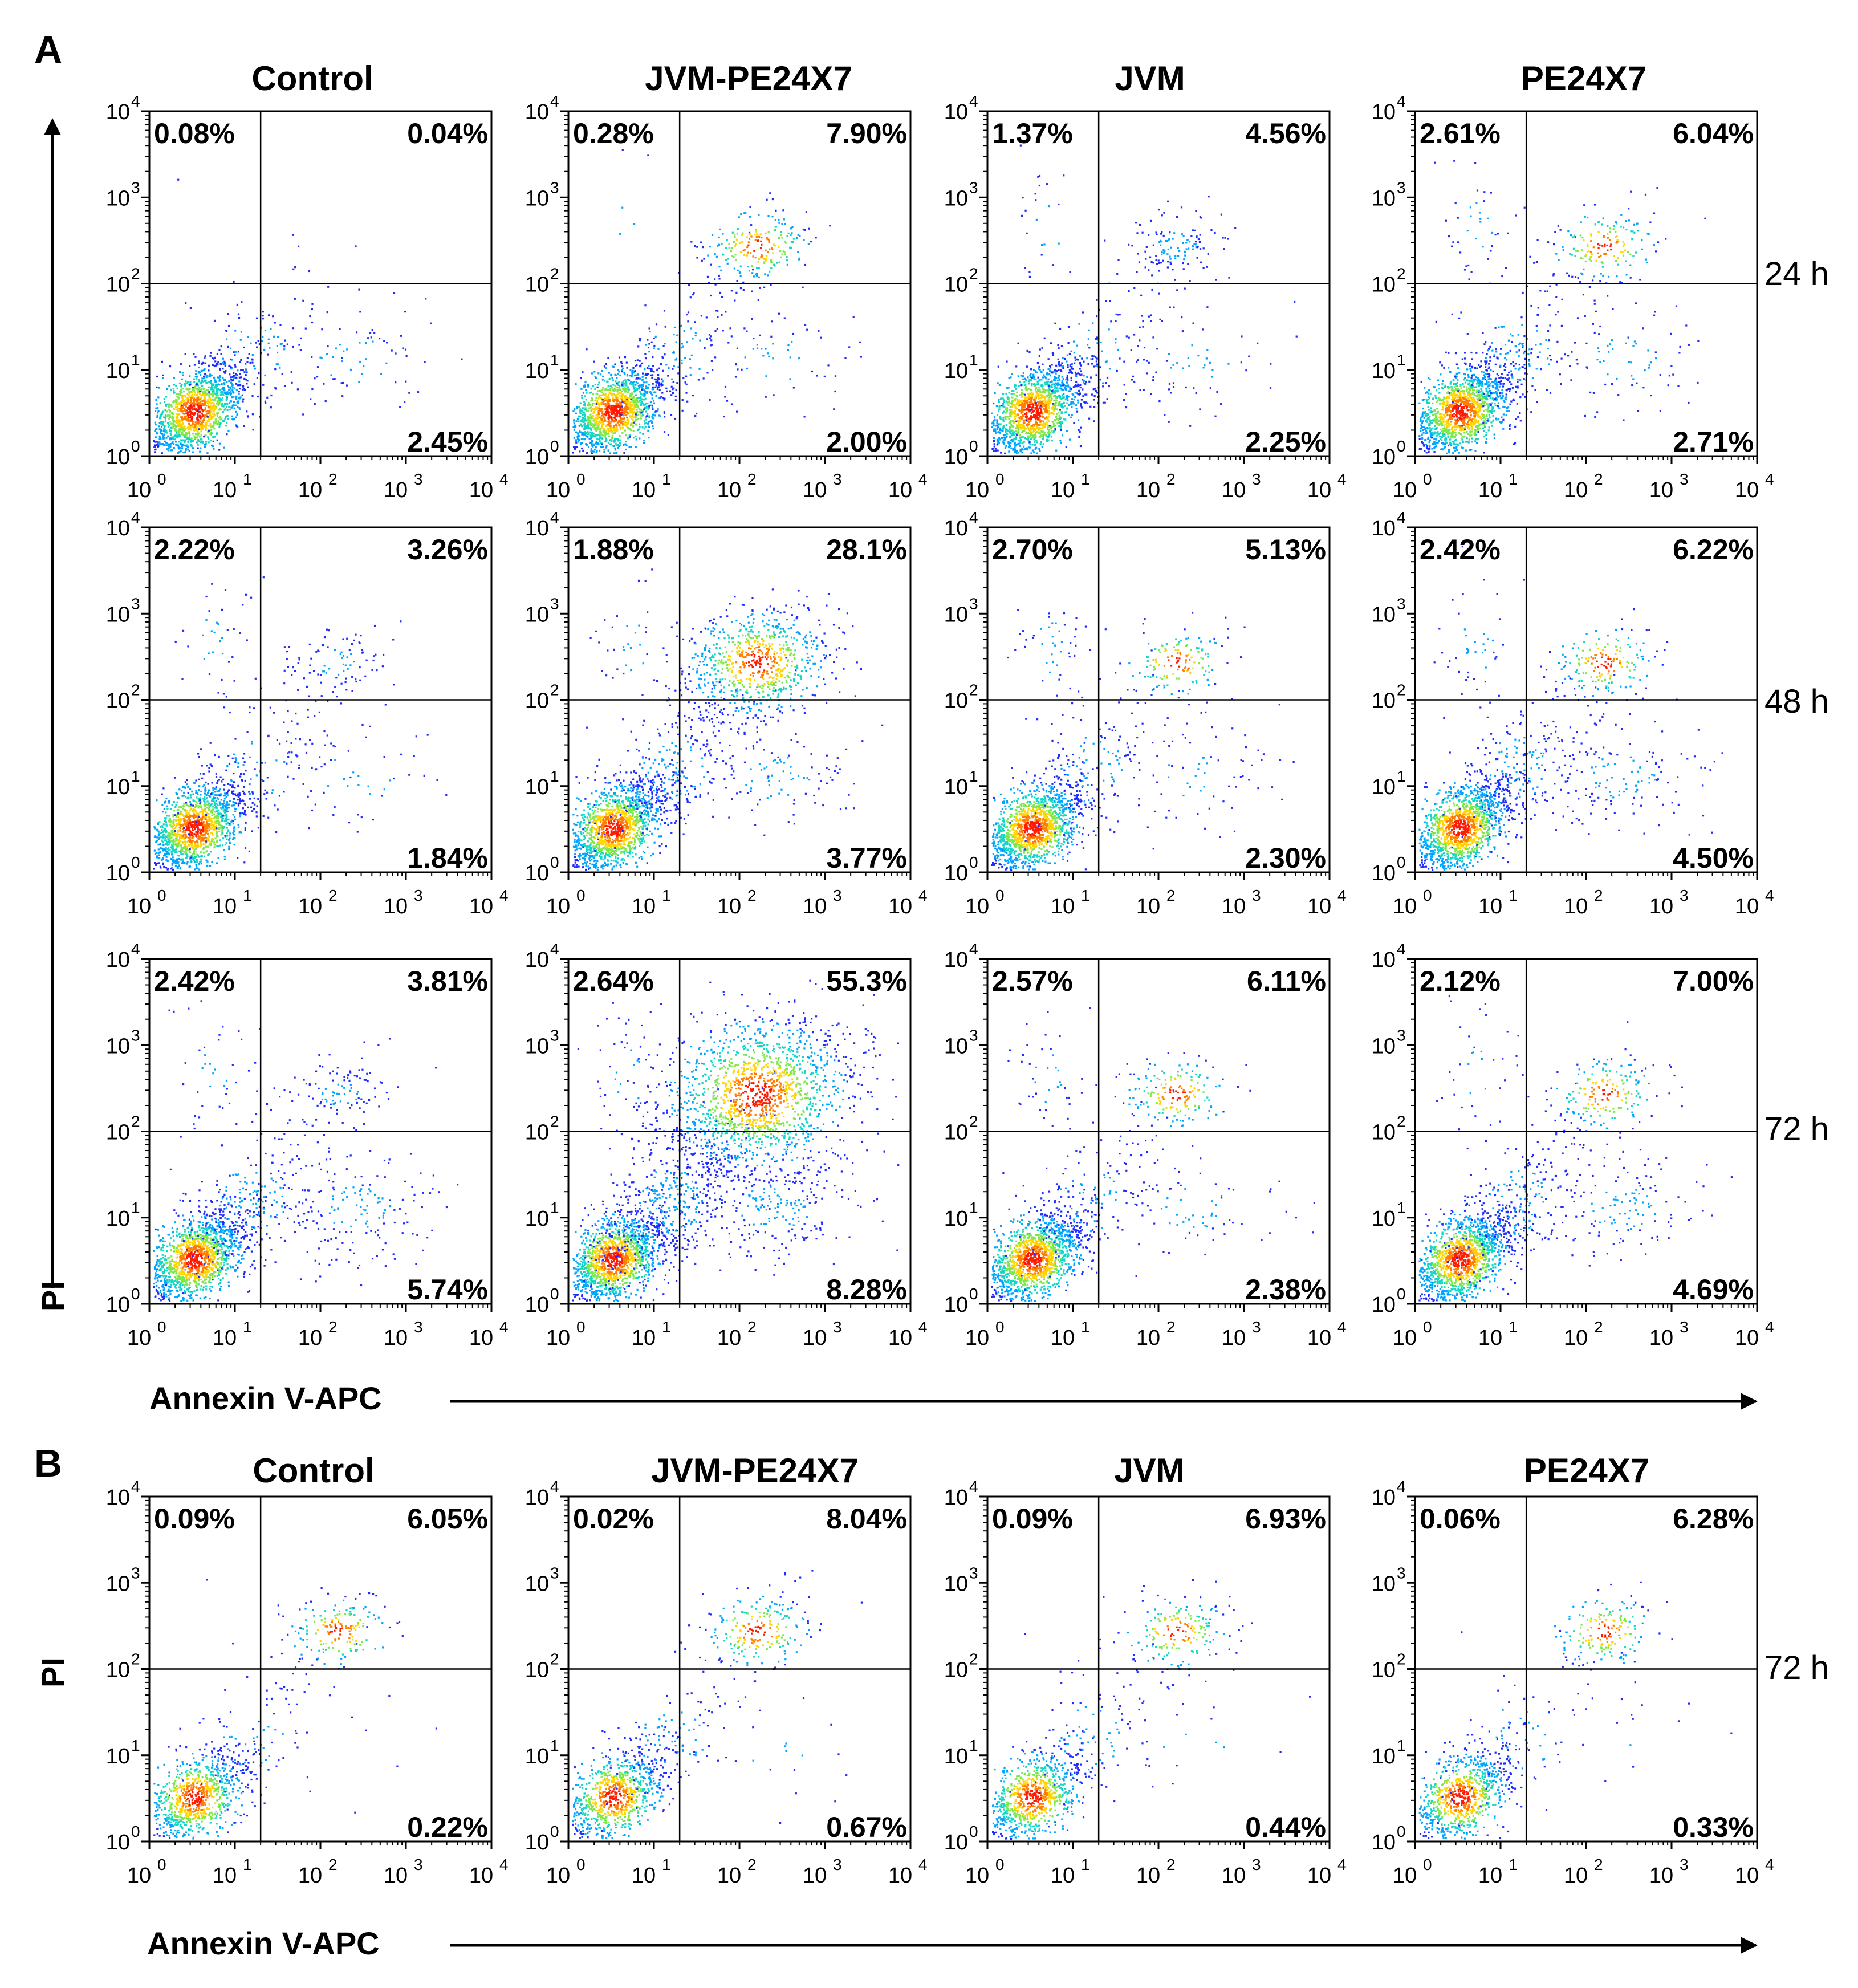 This screenshot has height=1988, width=1858. I want to click on quadrant-lr-percent: 4.50%, so click(1713, 858).